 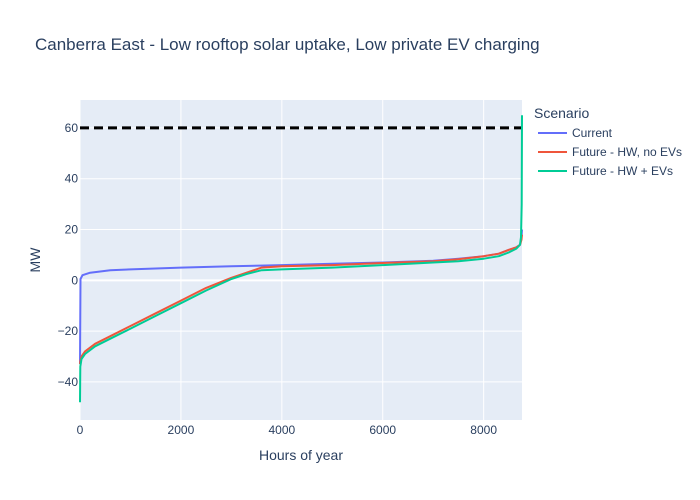 I want to click on y-tick-label: 0, so click(x=74, y=280).